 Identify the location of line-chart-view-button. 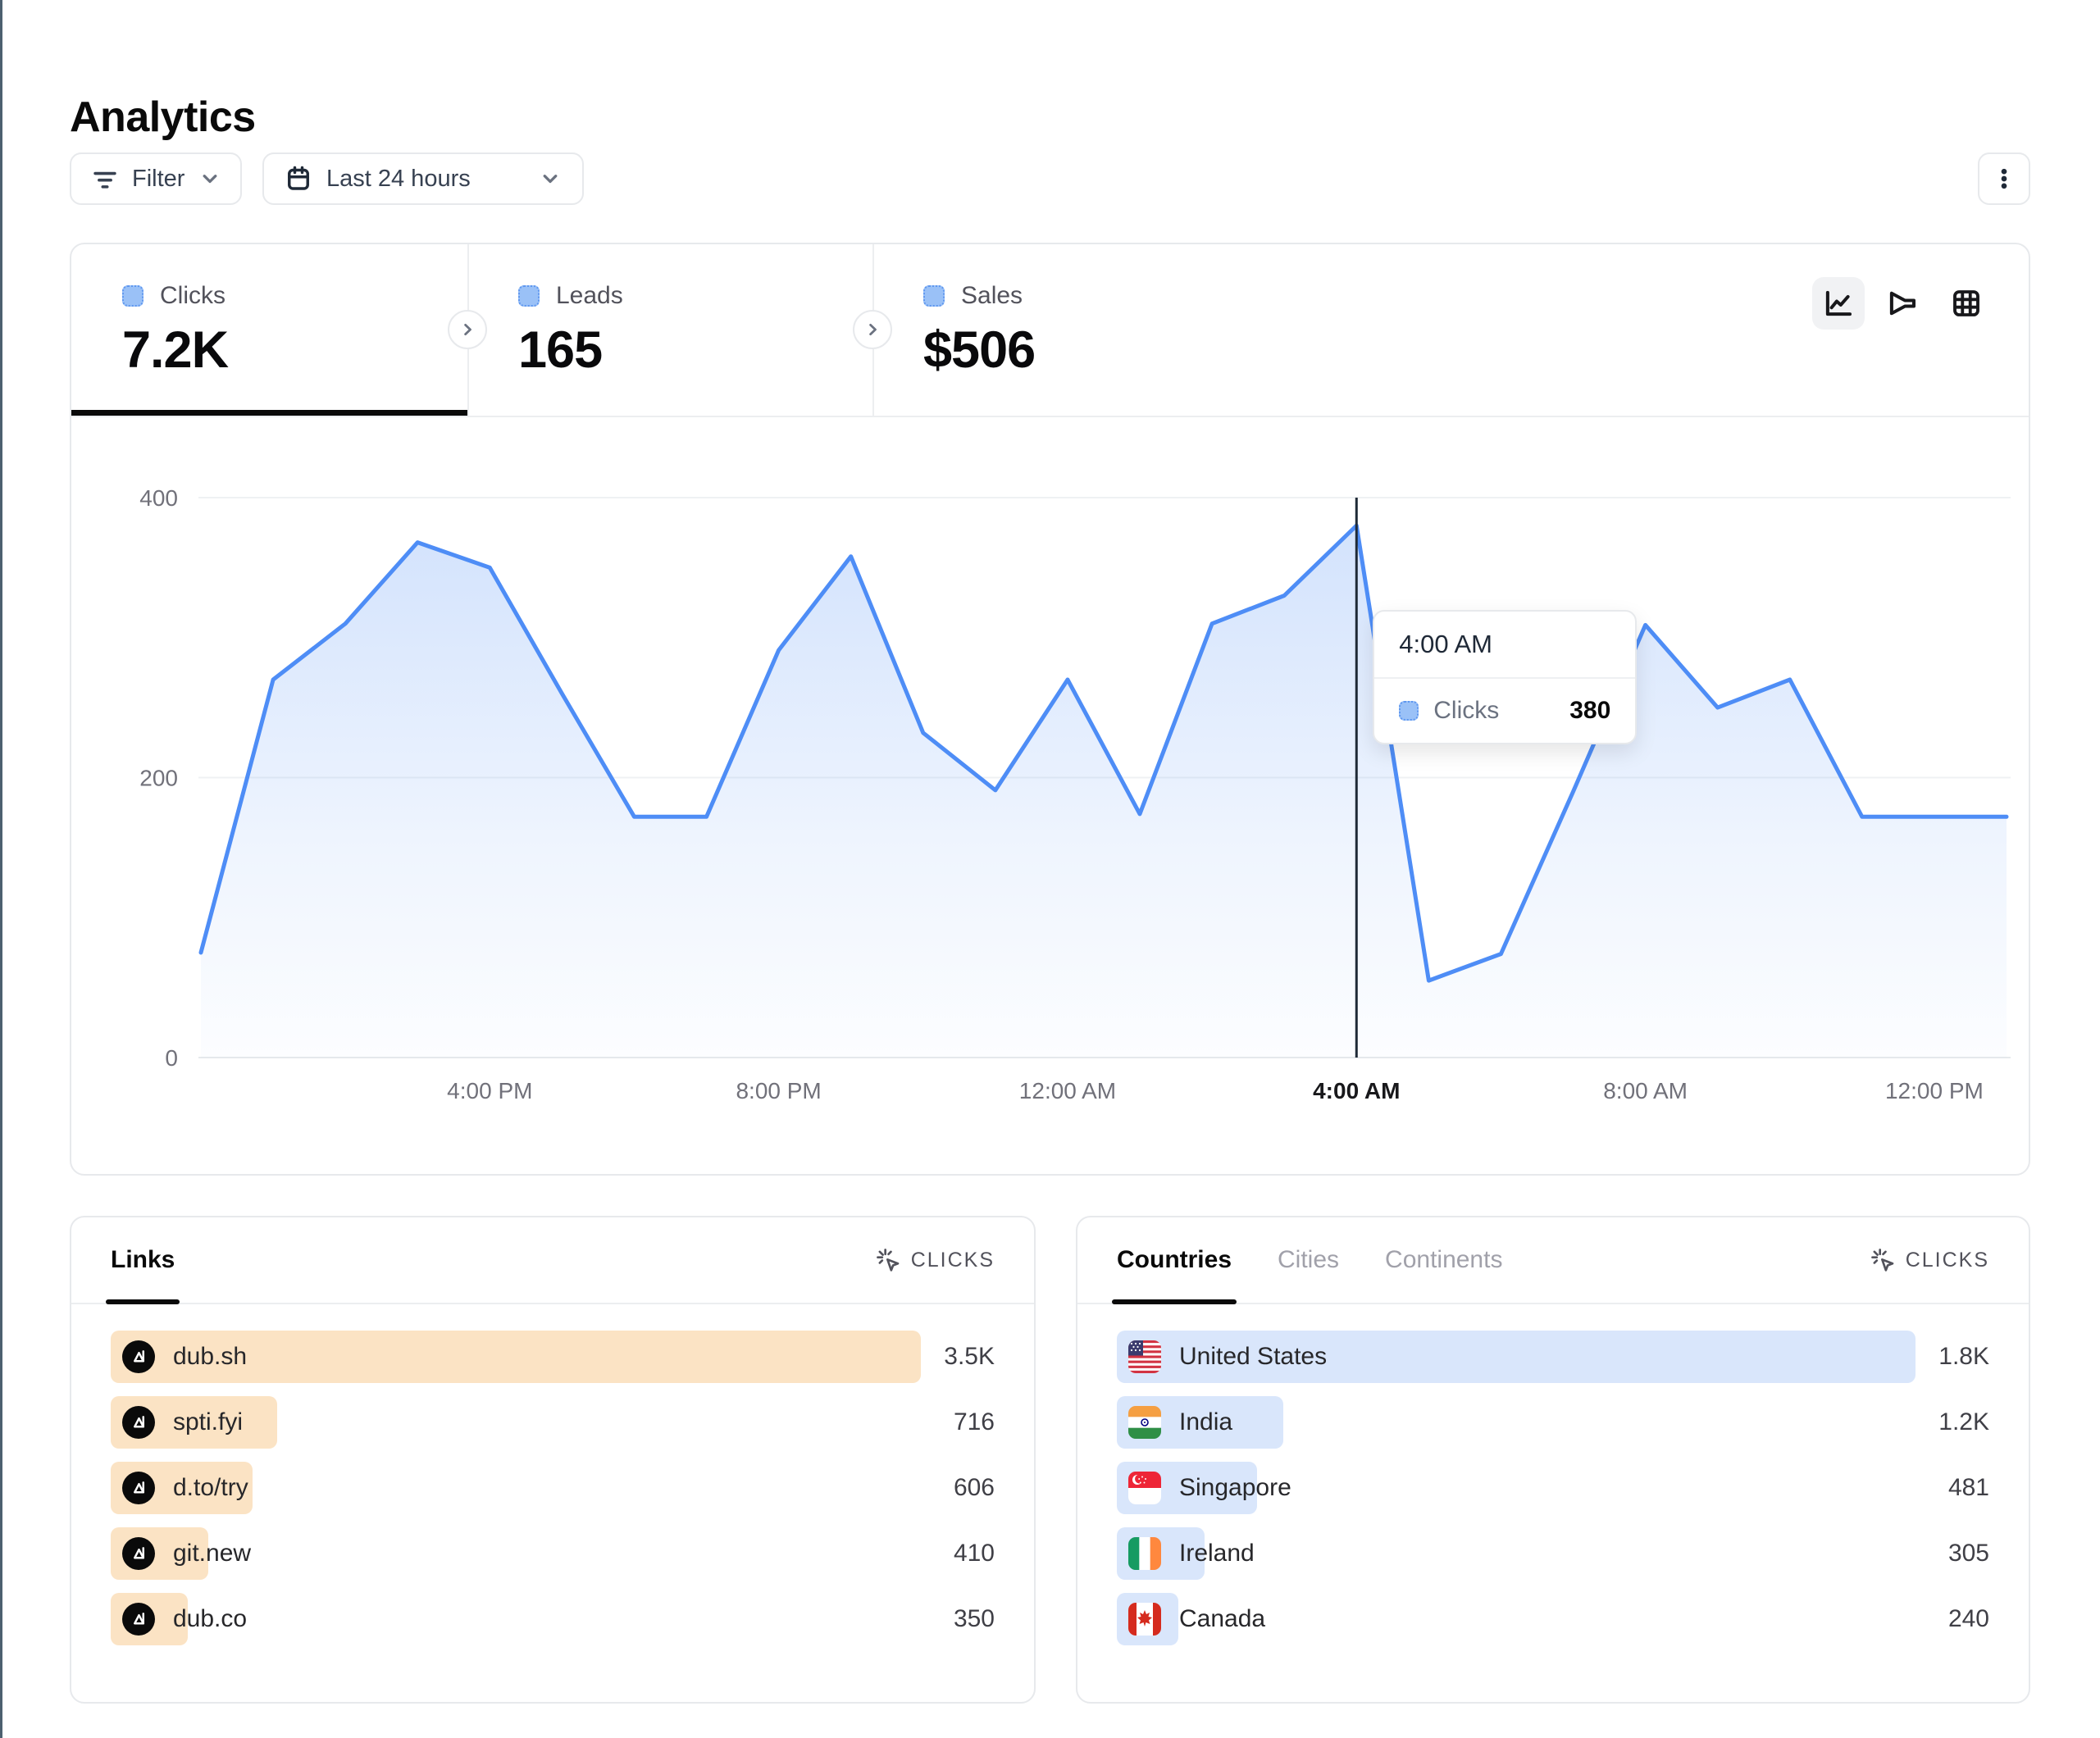
(1838, 303).